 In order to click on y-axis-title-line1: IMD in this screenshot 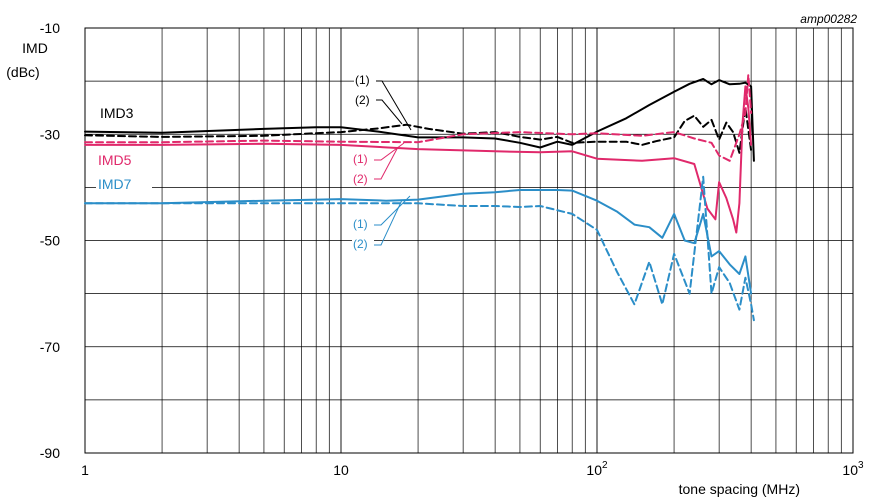, I will do `click(35, 48)`.